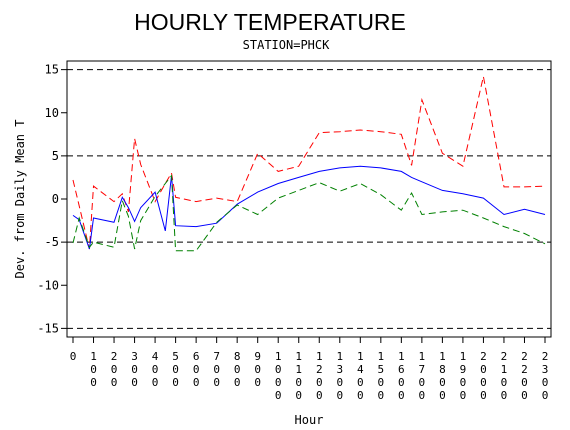 Image resolution: width=570 pixels, height=430 pixels. Describe the element at coordinates (309, 420) in the screenshot. I see `x-axis-label: Hour` at that location.